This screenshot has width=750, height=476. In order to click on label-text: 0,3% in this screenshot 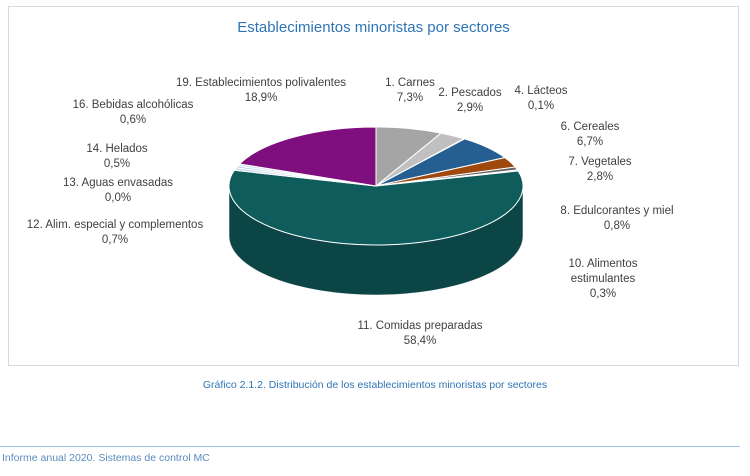, I will do `click(603, 294)`.